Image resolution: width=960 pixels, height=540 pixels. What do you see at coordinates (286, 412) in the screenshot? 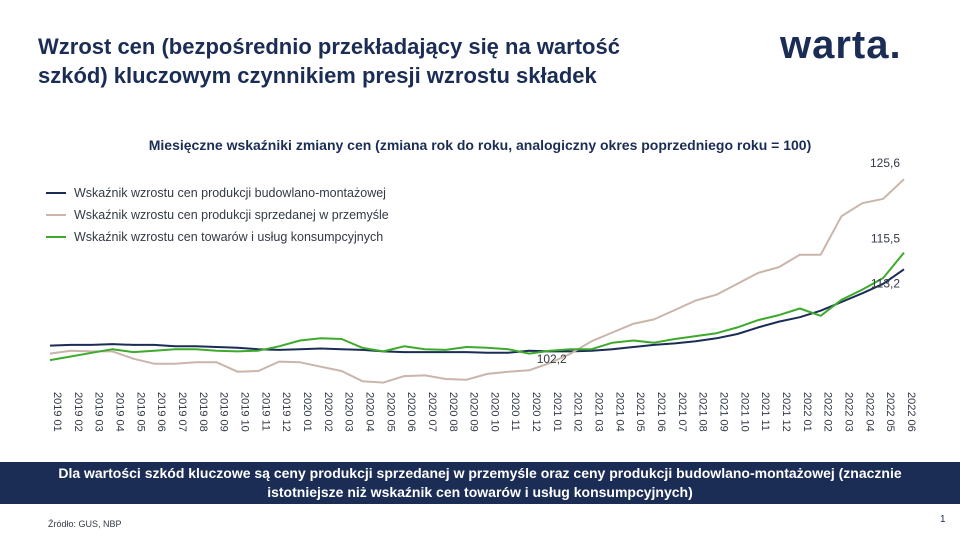
I see `x-tick-label: 2019 12` at bounding box center [286, 412].